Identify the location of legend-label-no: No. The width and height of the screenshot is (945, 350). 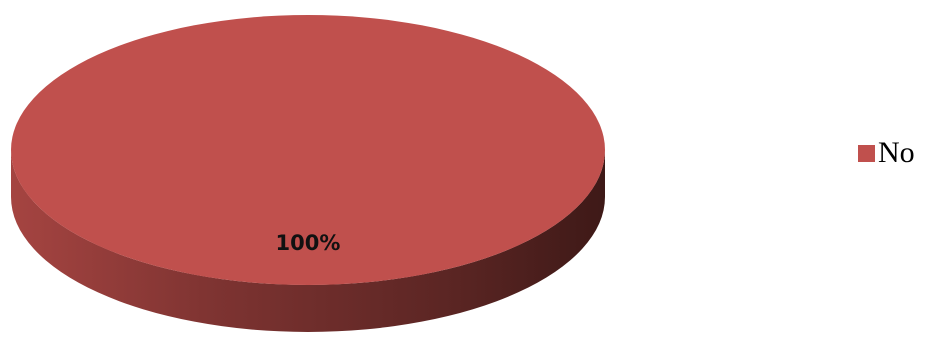
(896, 152).